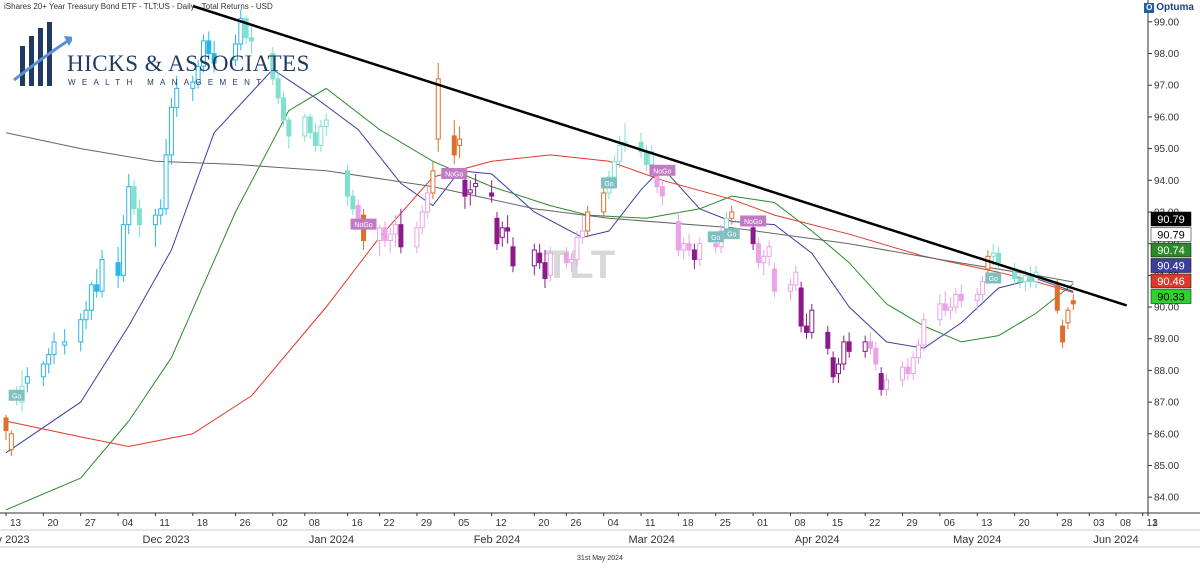 The width and height of the screenshot is (1200, 569). I want to click on x-tick-label: 29, so click(427, 523).